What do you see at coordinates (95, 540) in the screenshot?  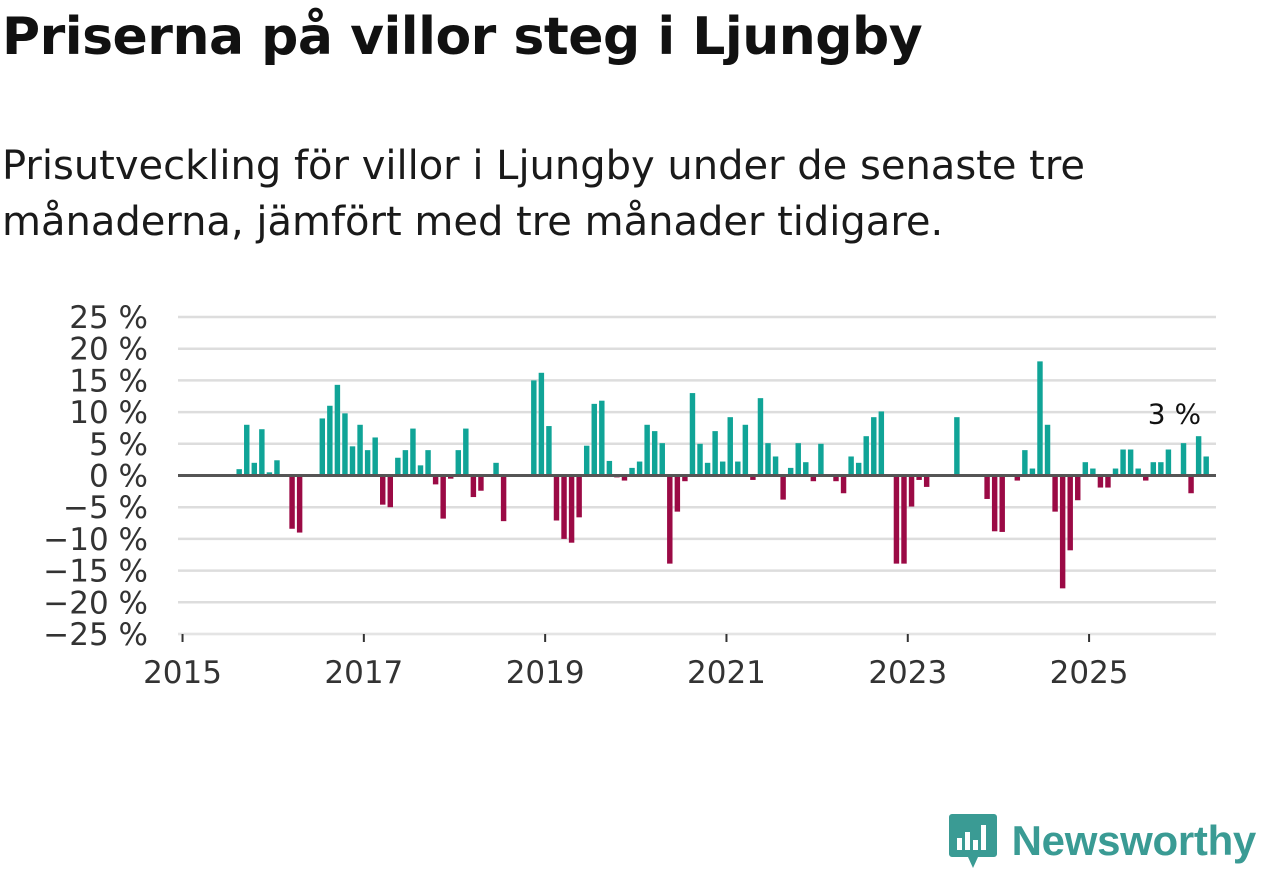 I see `y-tick-label: −10 %` at bounding box center [95, 540].